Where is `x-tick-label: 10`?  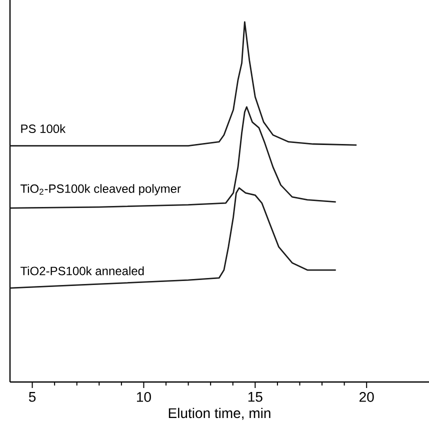 x-tick-label: 10 is located at coordinates (144, 397).